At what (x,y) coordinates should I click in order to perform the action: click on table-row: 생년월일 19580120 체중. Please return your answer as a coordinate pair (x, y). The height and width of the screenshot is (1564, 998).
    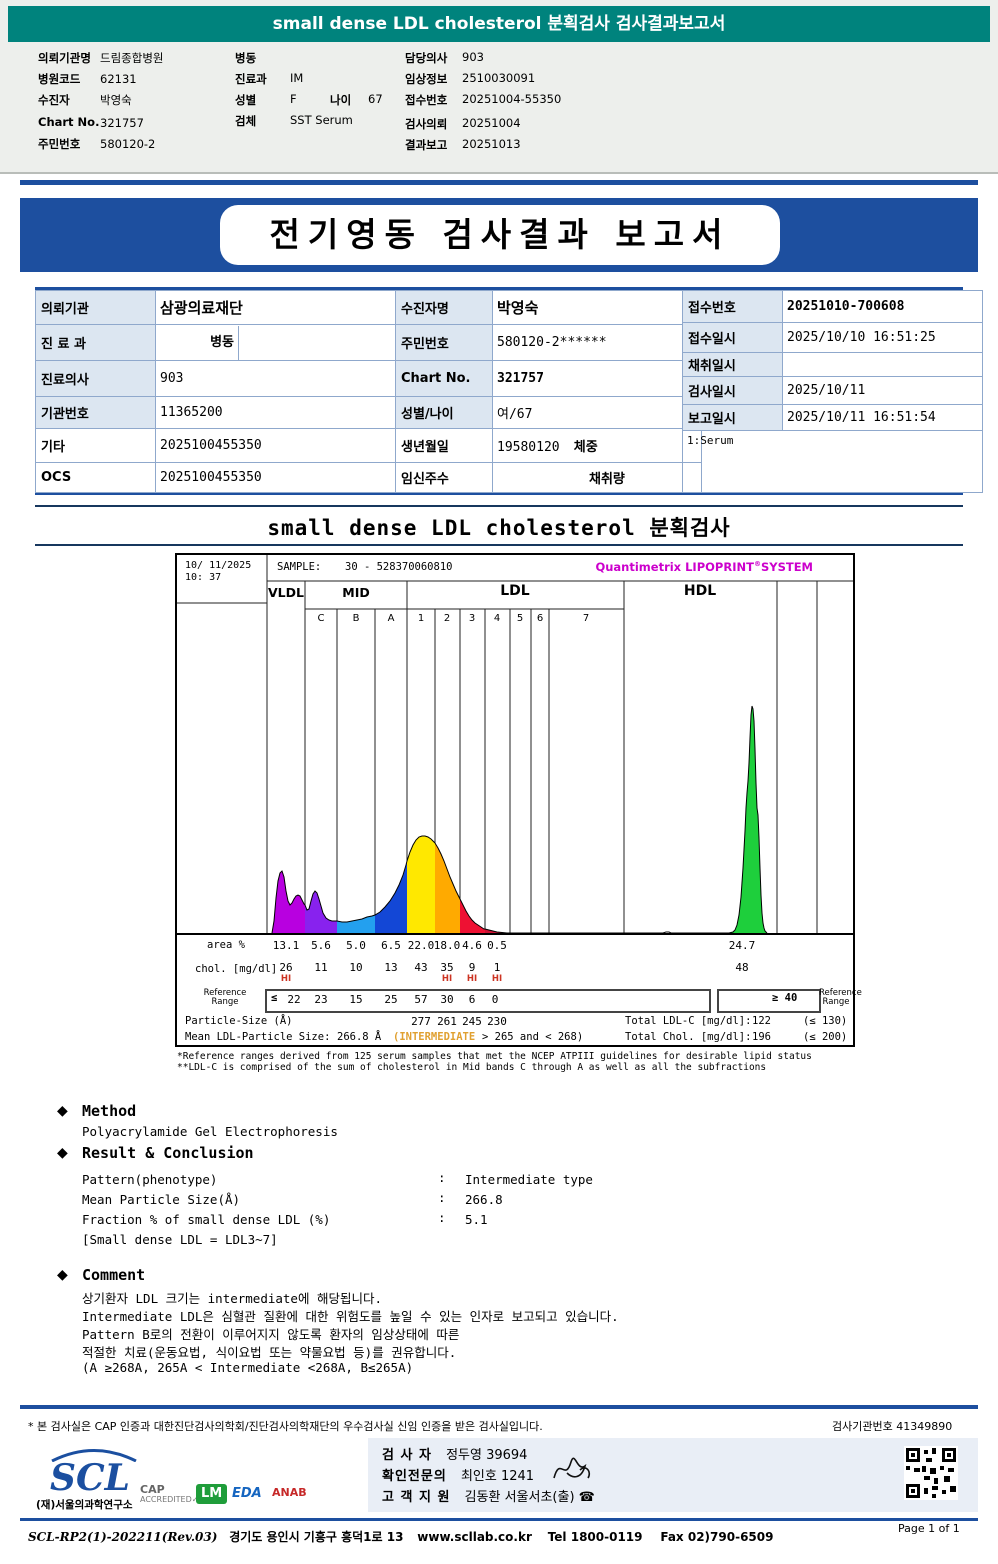
    Looking at the image, I should click on (548, 445).